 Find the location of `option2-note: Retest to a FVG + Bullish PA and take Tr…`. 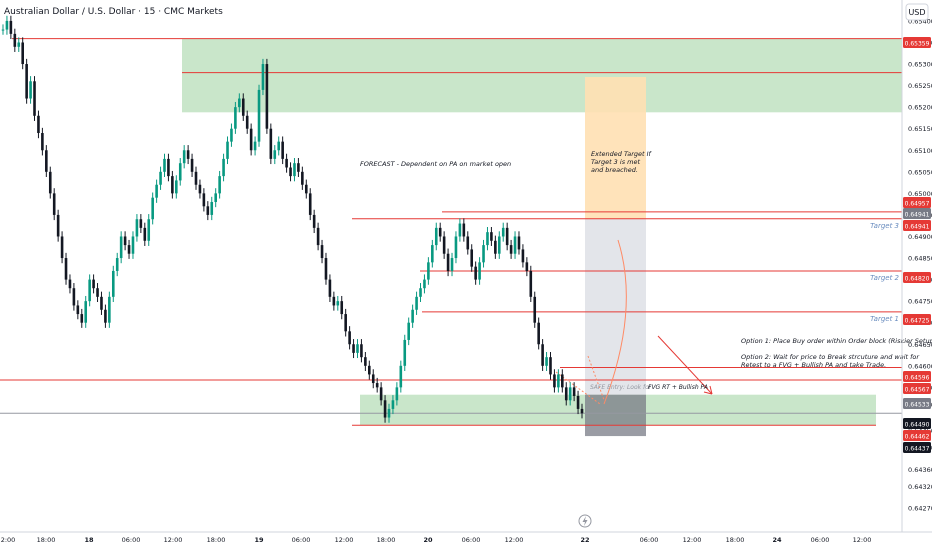

option2-note: Retest to a FVG + Bullish PA and take Tr… is located at coordinates (813, 365).